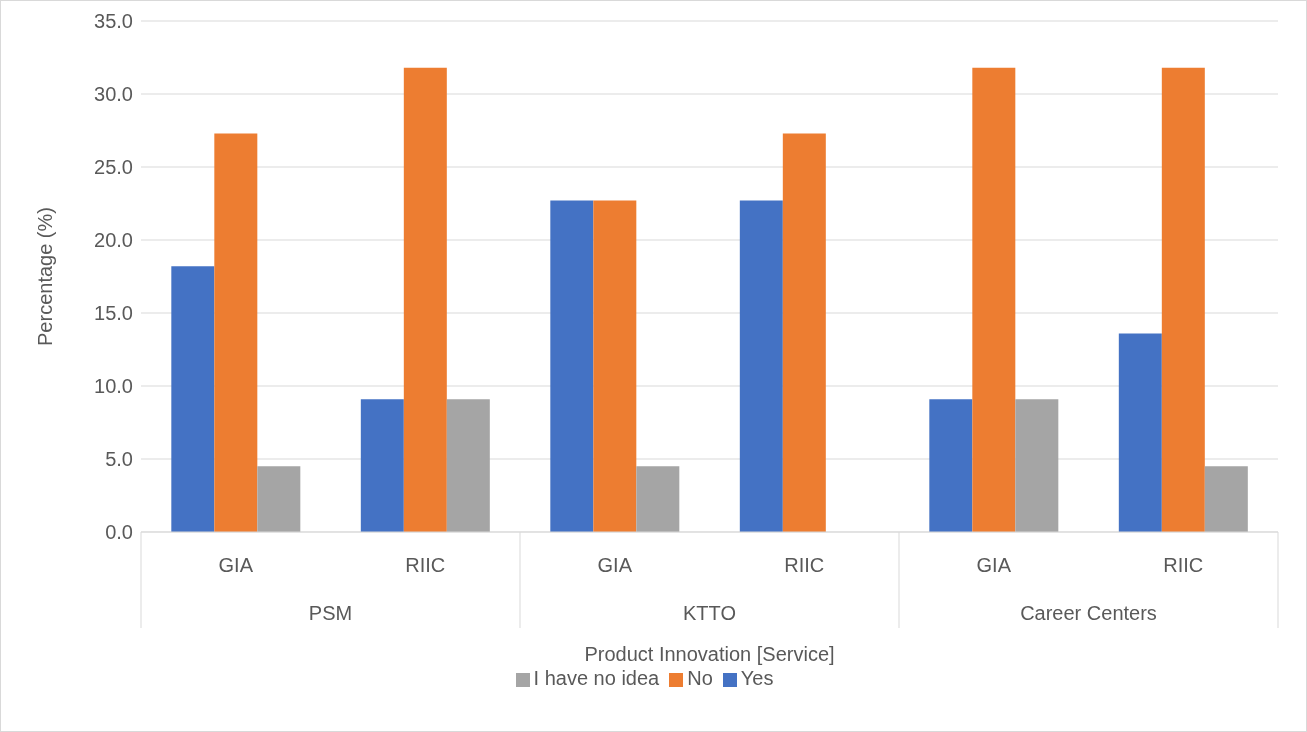 Image resolution: width=1307 pixels, height=732 pixels. I want to click on y-tick-label: 20.0, so click(113, 240).